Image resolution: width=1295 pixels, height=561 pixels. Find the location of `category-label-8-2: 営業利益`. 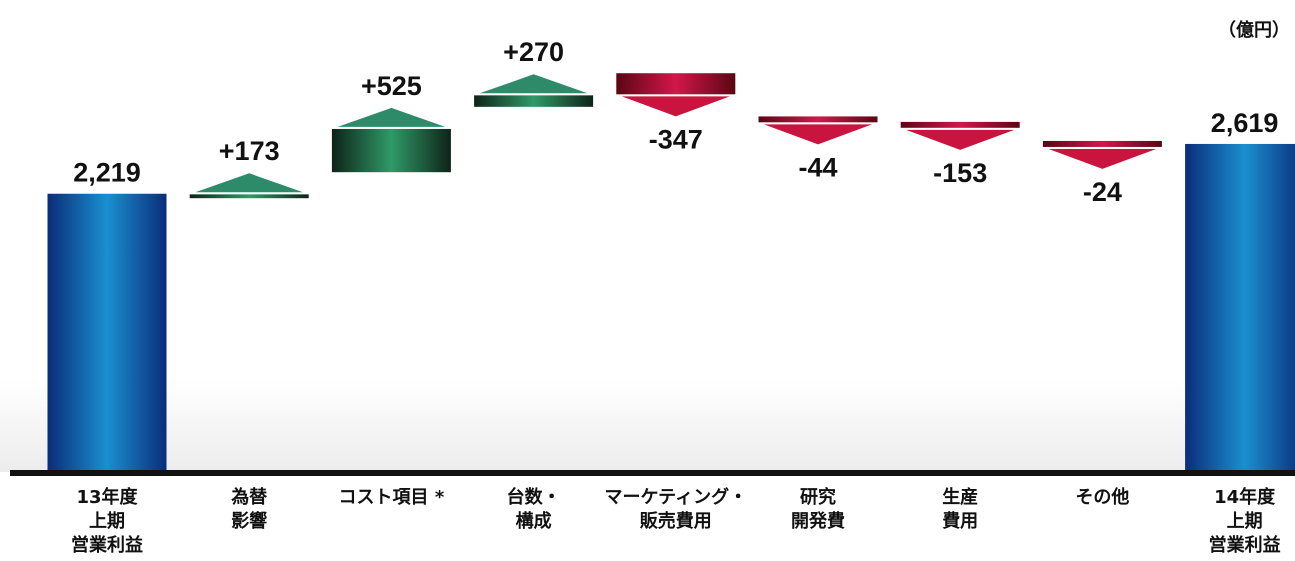

category-label-8-2: 営業利益 is located at coordinates (1245, 545).